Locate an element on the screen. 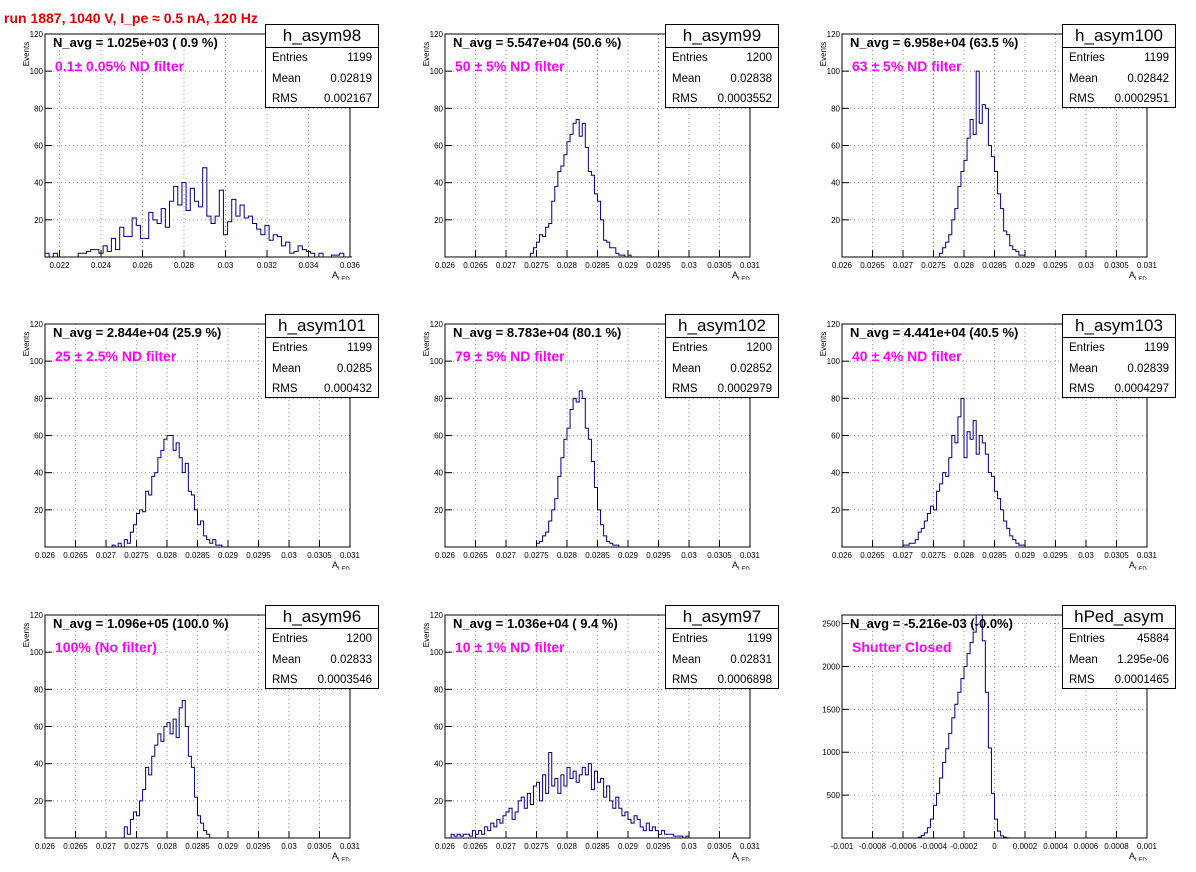  stats-value: 1200 is located at coordinates (759, 348).